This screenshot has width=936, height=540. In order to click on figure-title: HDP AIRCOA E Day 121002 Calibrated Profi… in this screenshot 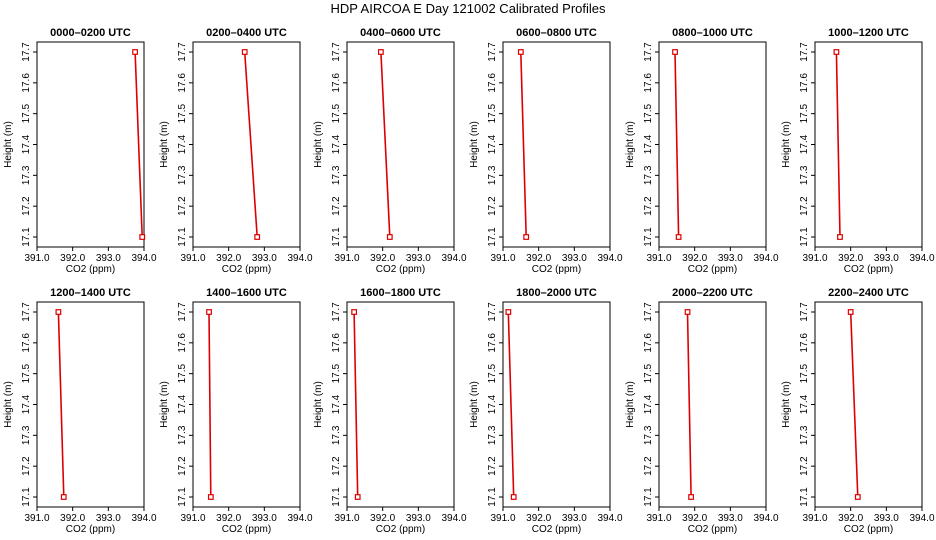, I will do `click(468, 8)`.